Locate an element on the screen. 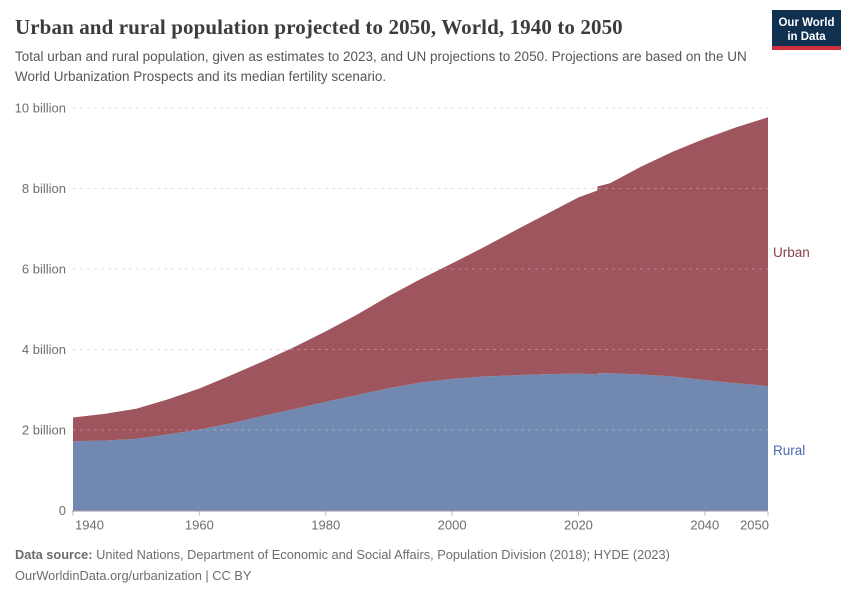 Image resolution: width=850 pixels, height=600 pixels. x-tick-label: 1980 is located at coordinates (325, 525).